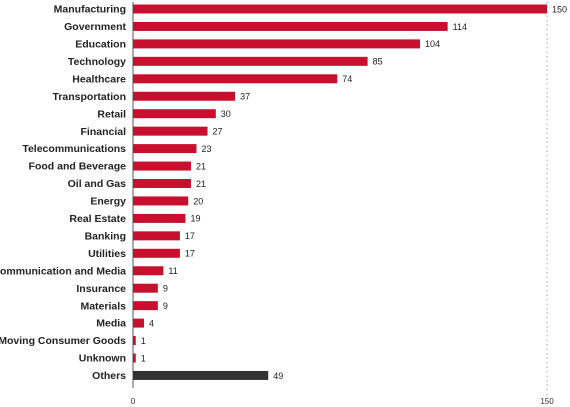  Describe the element at coordinates (108, 202) in the screenshot. I see `category-label: Energy` at that location.